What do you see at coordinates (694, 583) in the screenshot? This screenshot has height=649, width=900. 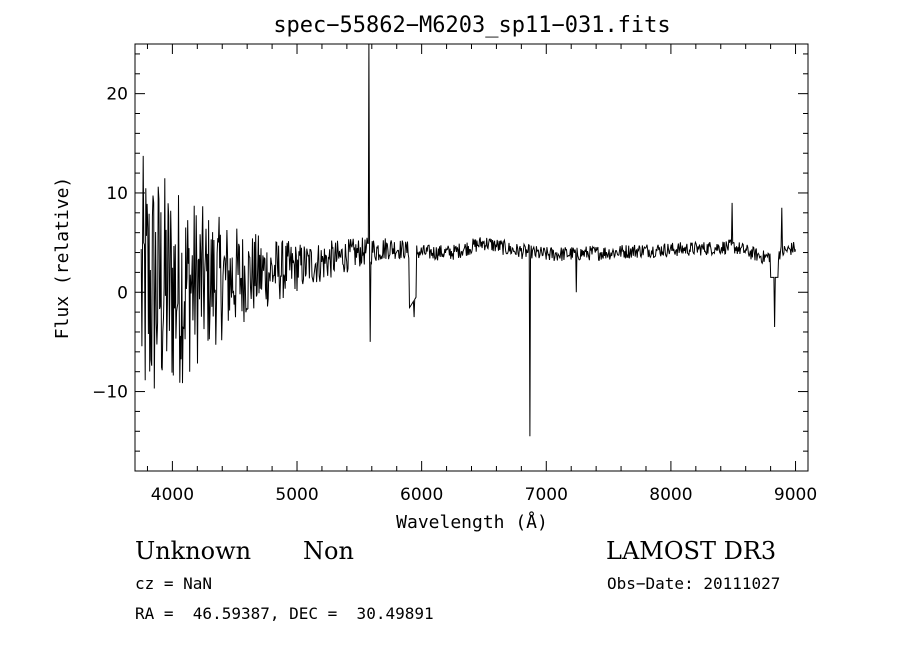 I see `observation-date: Obs−Date: 20111027` at bounding box center [694, 583].